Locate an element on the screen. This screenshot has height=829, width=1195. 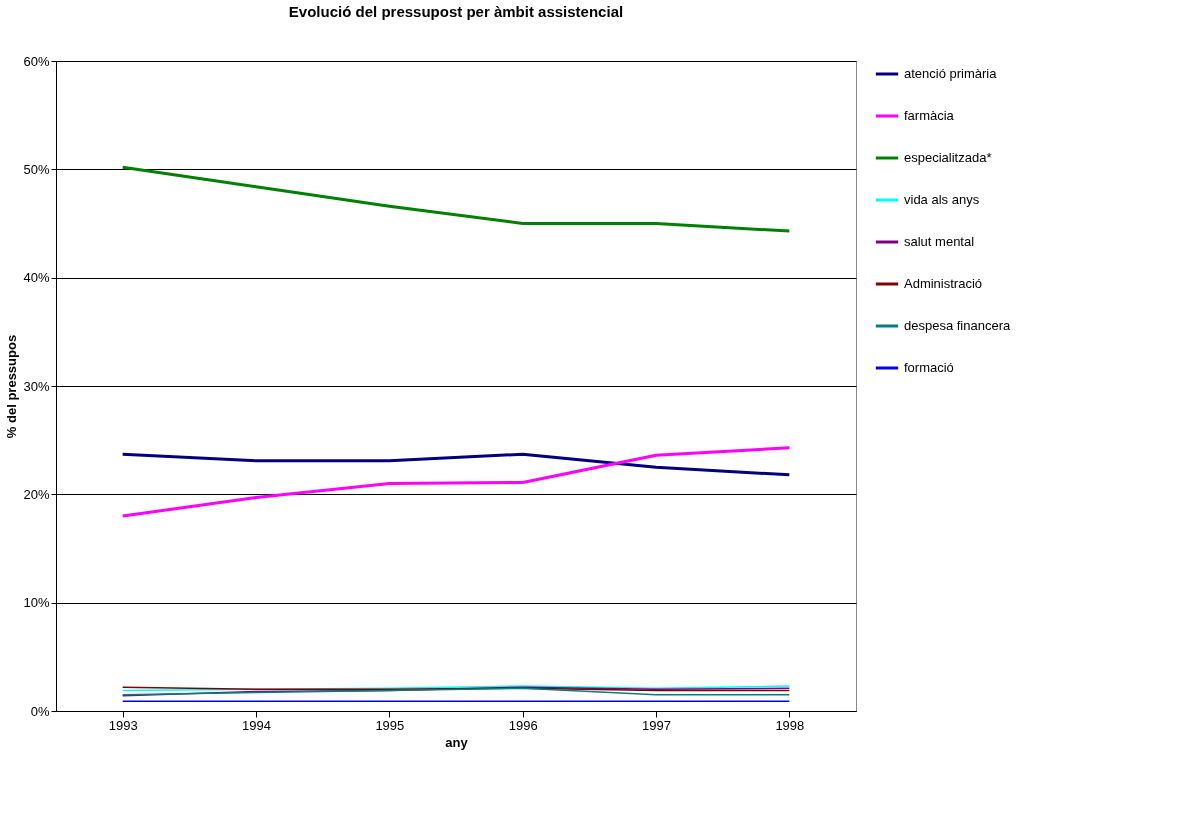
x-tick-label: 1995 is located at coordinates (390, 725).